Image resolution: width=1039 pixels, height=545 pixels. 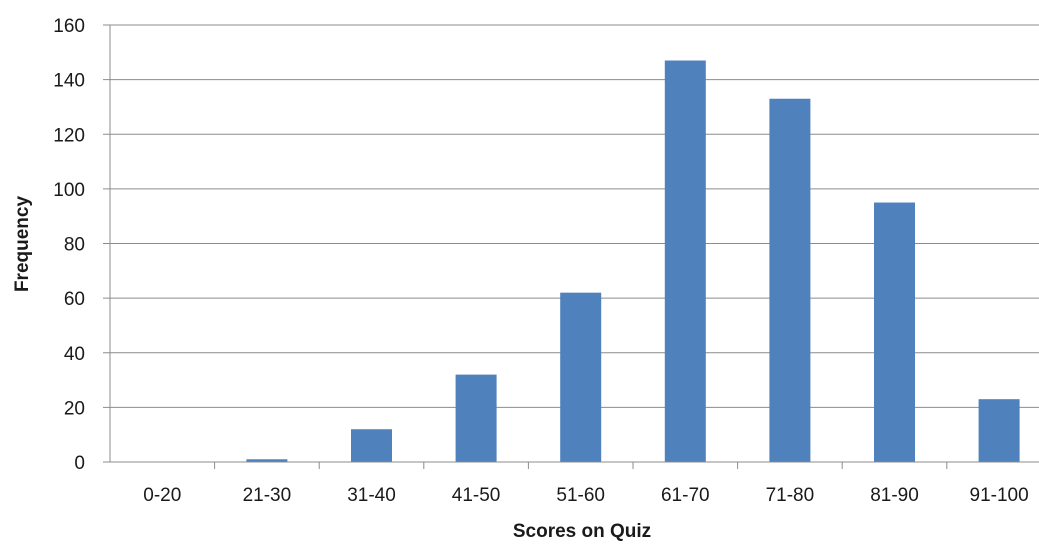 What do you see at coordinates (894, 495) in the screenshot?
I see `x-tick-label: 81-90` at bounding box center [894, 495].